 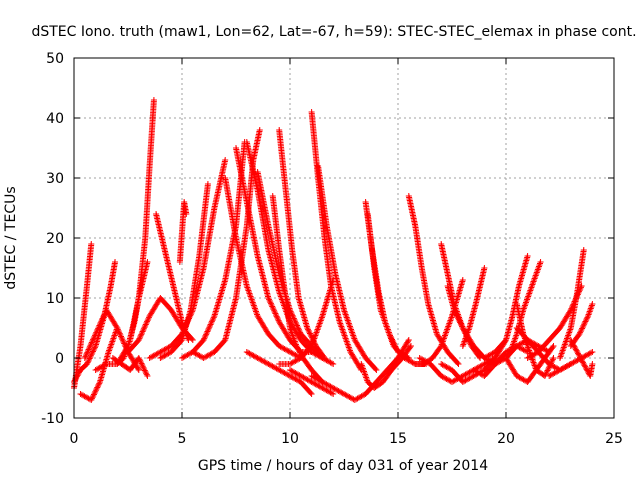 I want to click on x-axis-label: GPS time / hours of day 031 of year 2014, so click(x=343, y=466).